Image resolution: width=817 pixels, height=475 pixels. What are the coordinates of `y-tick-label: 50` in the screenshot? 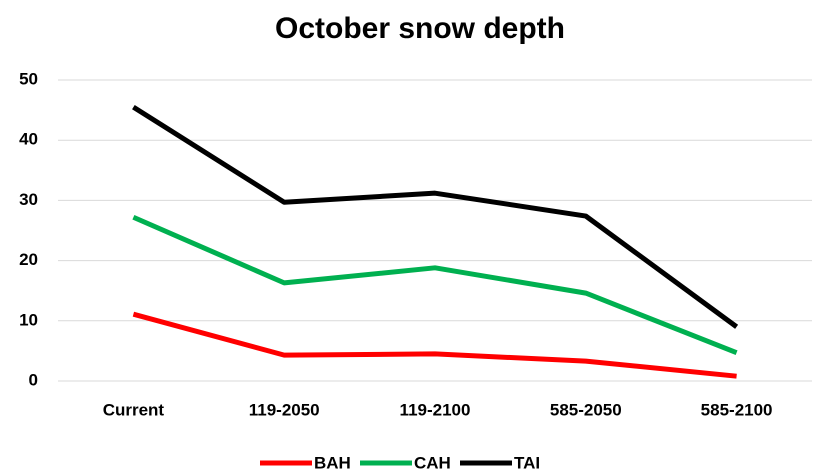 It's located at (28, 78).